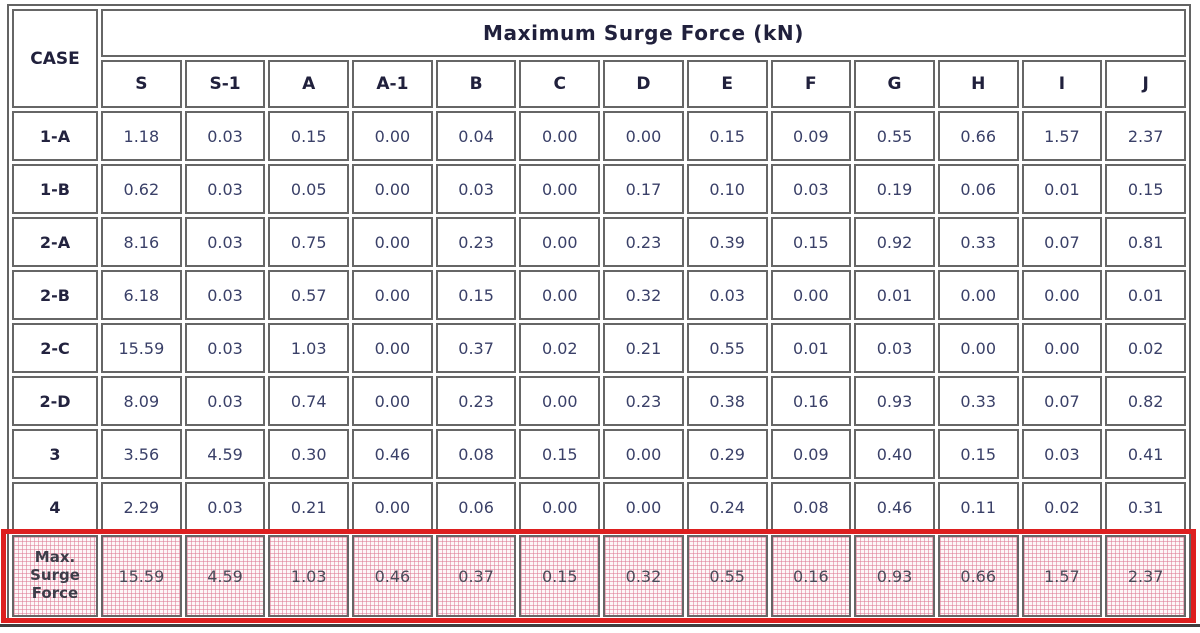 Image resolution: width=1200 pixels, height=633 pixels. I want to click on summary-value-cell: 15.59, so click(141, 576).